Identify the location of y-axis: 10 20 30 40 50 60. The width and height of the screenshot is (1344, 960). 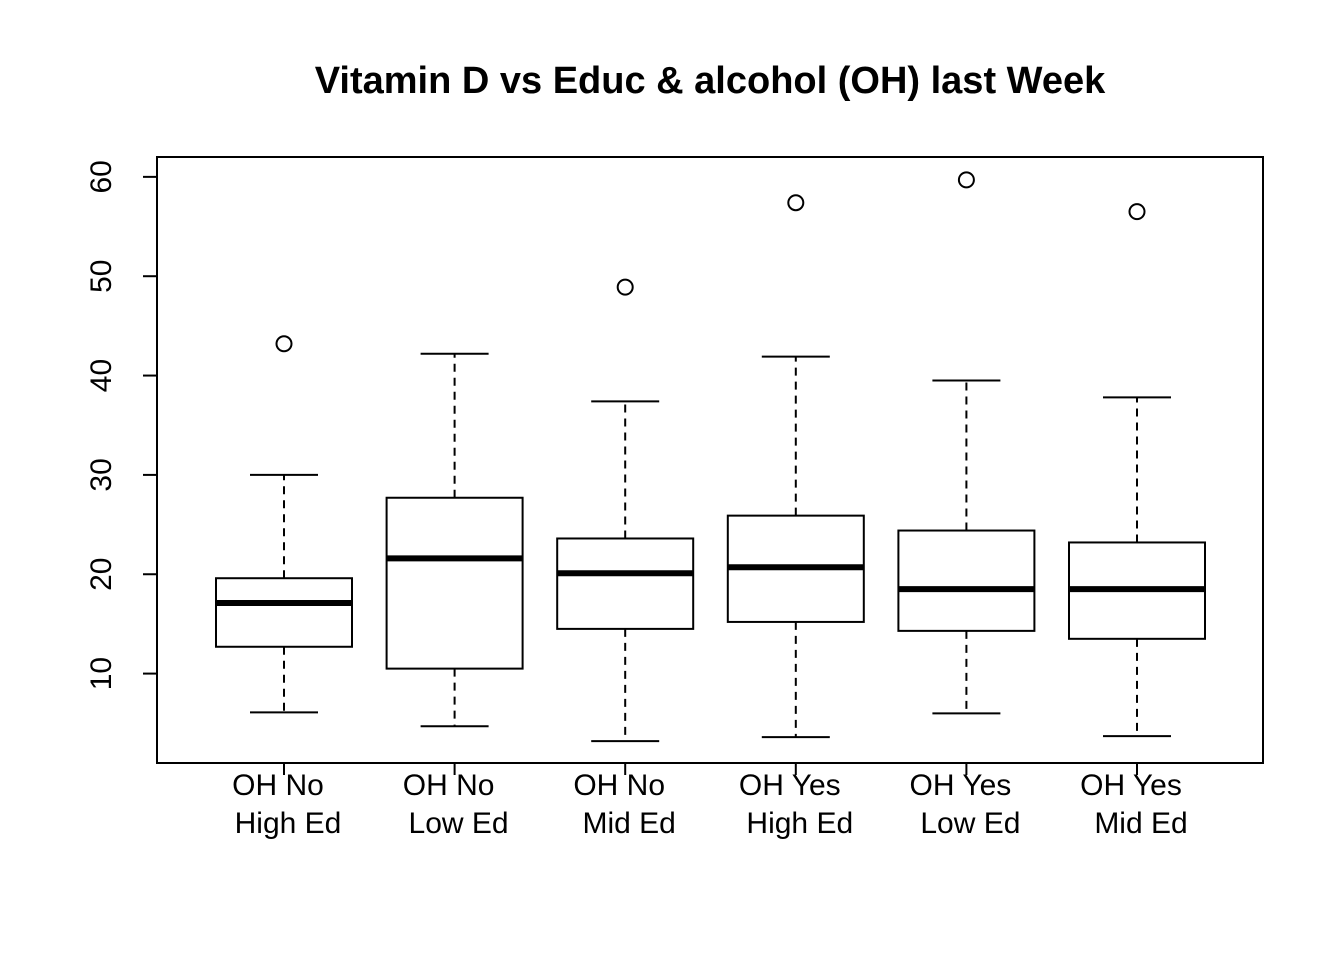
(121, 425).